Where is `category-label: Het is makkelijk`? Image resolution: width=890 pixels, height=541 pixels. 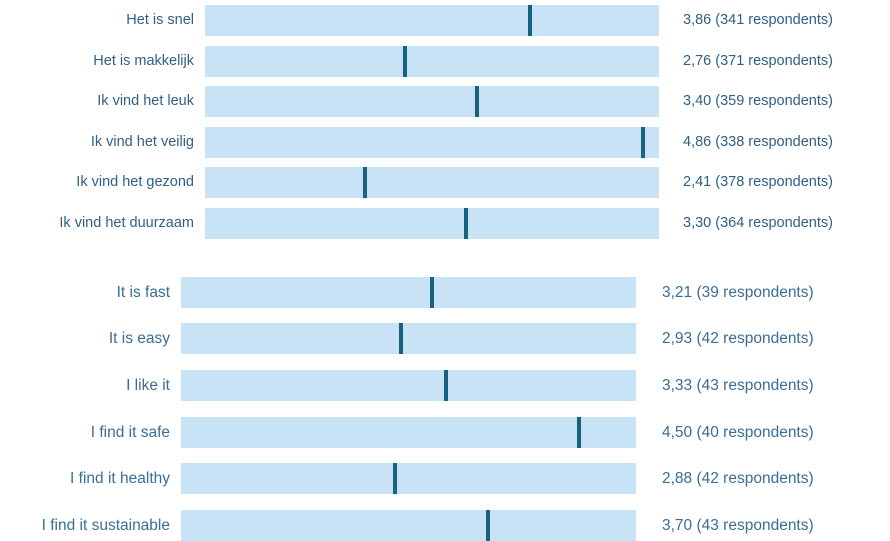
category-label: Het is makkelijk is located at coordinates (143, 61).